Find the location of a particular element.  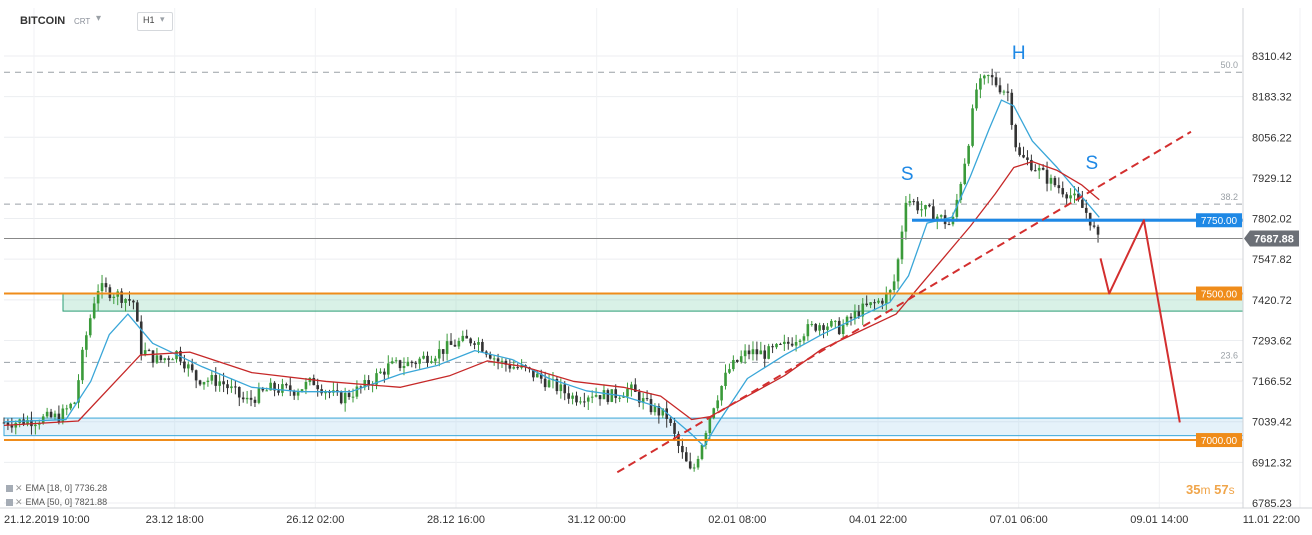

current-price-label: 7687.88 is located at coordinates (1274, 239).